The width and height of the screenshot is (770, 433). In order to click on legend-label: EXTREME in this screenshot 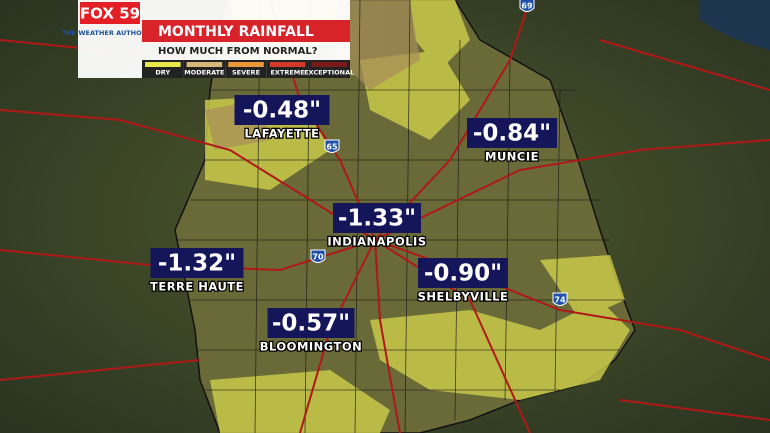, I will do `click(287, 73)`.